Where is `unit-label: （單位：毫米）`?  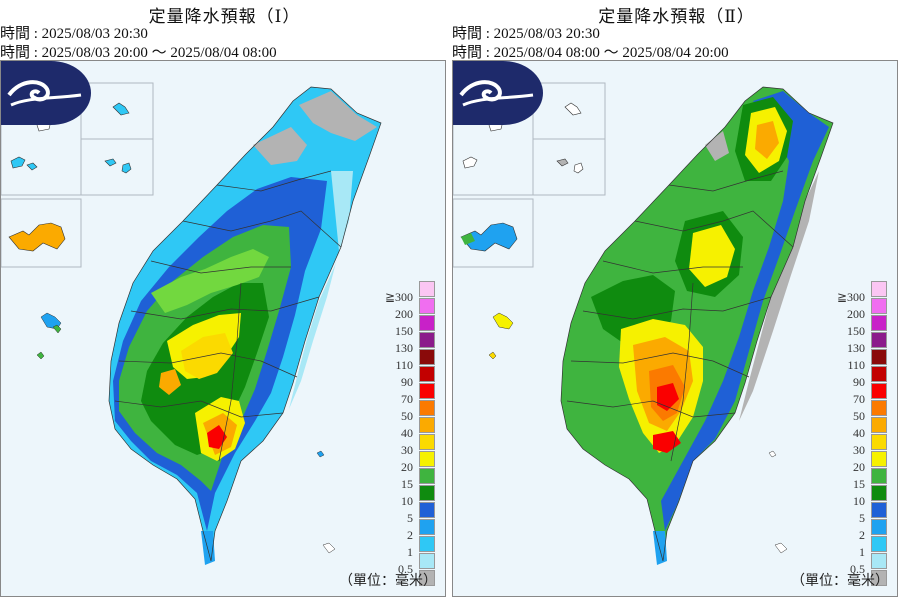 unit-label: （單位：毫米） is located at coordinates (388, 581).